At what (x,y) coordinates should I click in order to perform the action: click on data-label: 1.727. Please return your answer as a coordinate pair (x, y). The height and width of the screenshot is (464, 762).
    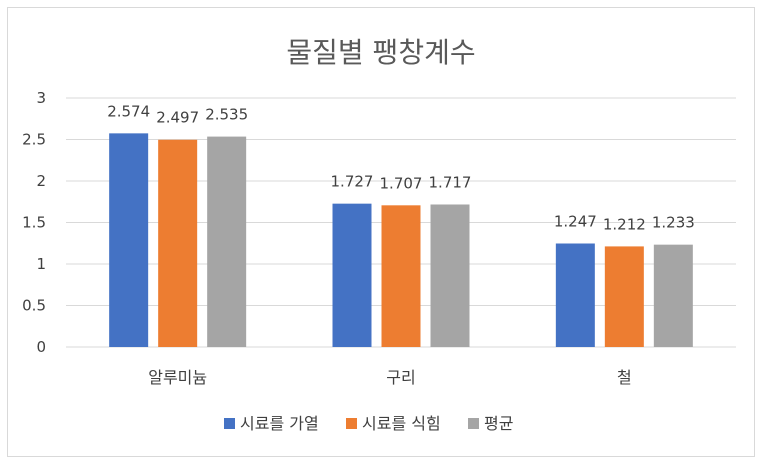
    Looking at the image, I should click on (352, 182).